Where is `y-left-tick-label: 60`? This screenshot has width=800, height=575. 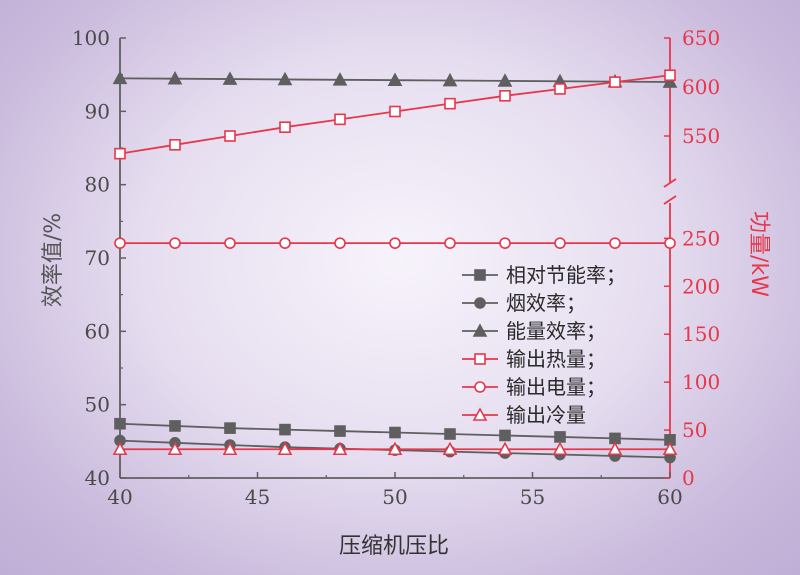 y-left-tick-label: 60 is located at coordinates (97, 331).